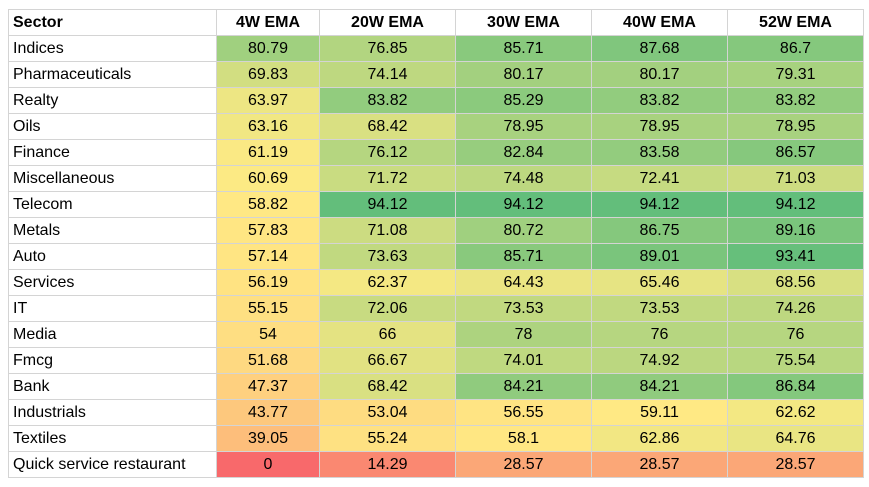 The image size is (869, 487). I want to click on value-cell: 80.72, so click(523, 230).